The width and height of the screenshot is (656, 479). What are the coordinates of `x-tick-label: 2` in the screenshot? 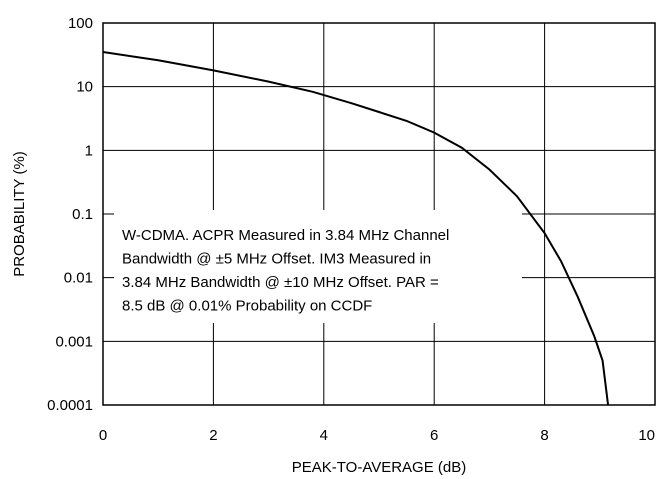 It's located at (213, 435).